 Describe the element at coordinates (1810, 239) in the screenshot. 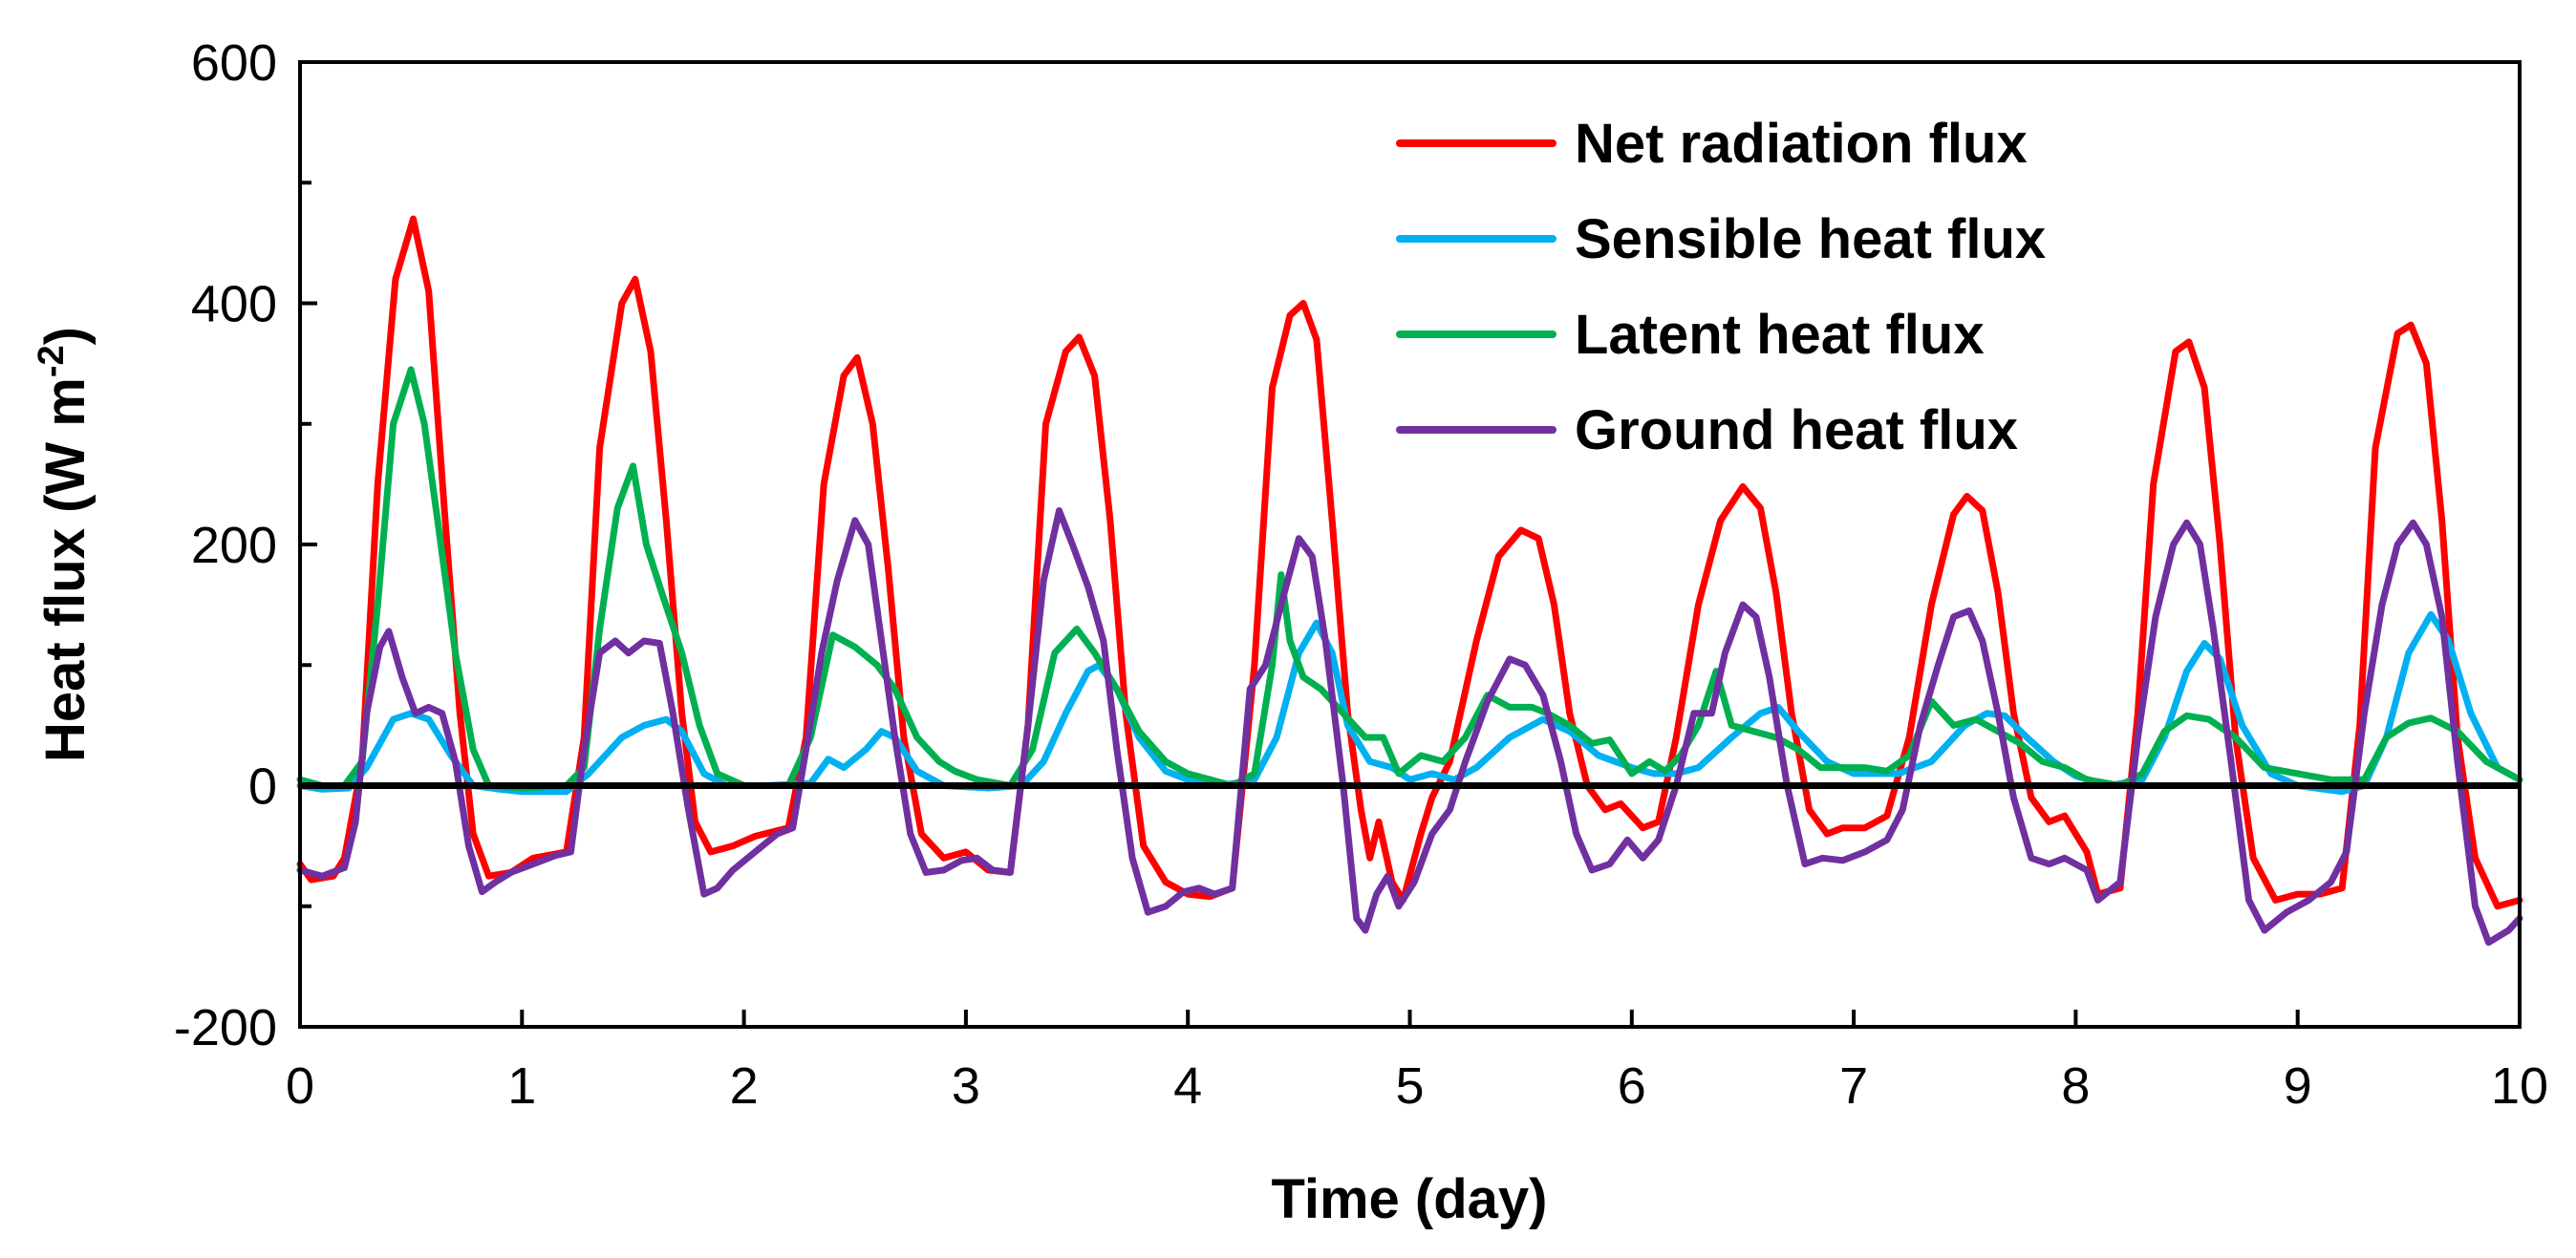

I see `legend-label: Sensible heat flux` at that location.